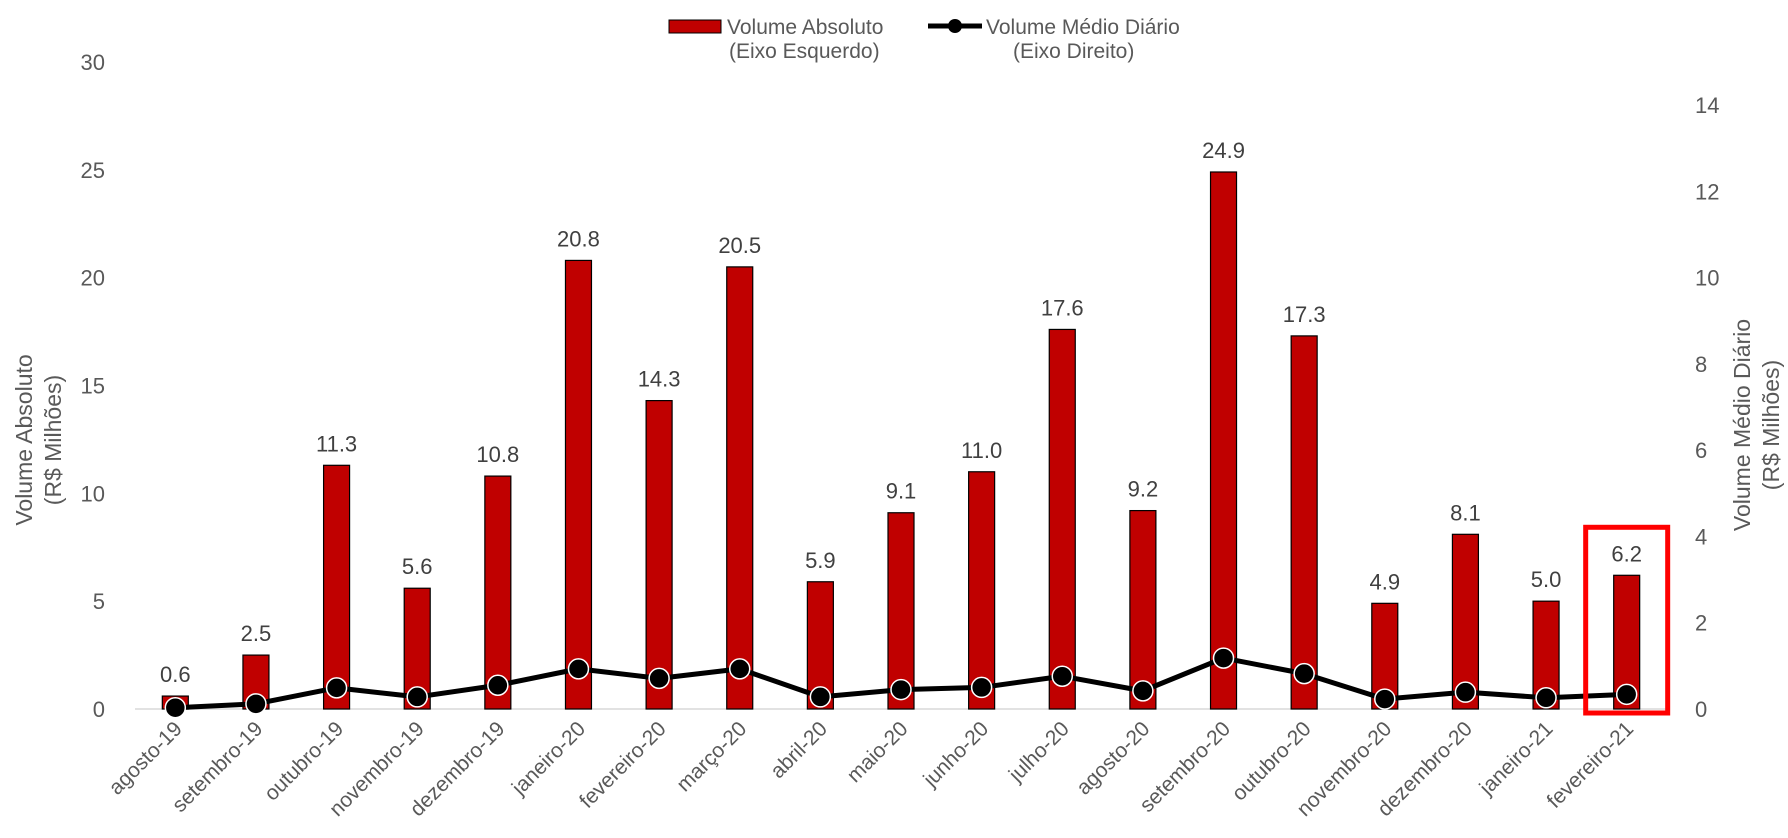 This screenshot has width=1788, height=838. What do you see at coordinates (99, 709) in the screenshot?
I see `left-tick-label: 0` at bounding box center [99, 709].